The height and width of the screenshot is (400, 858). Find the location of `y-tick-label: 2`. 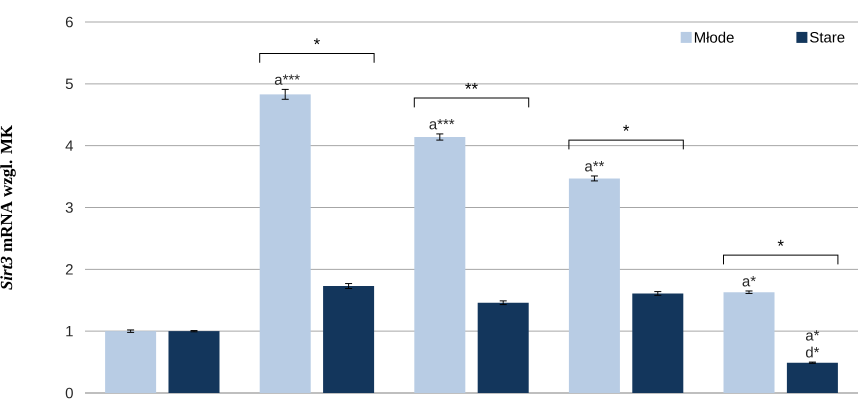

y-tick-label: 2 is located at coordinates (69, 269).